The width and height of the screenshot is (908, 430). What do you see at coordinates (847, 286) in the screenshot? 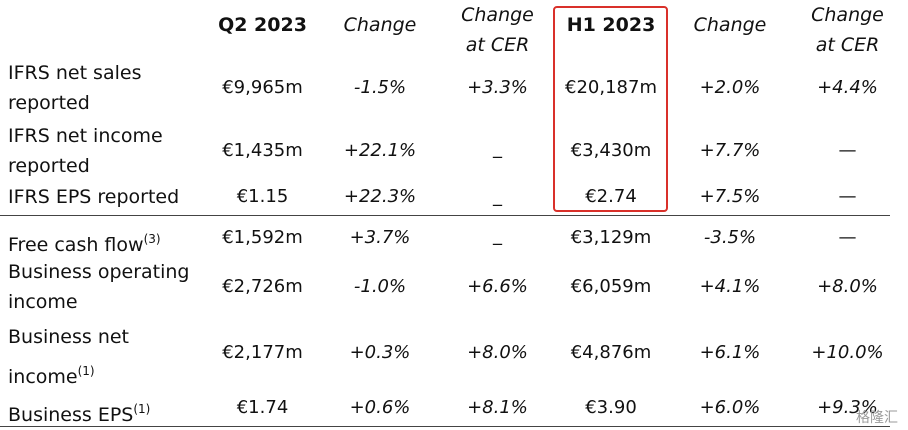
I see `cell-h1-change-cer: +8.0%` at bounding box center [847, 286].